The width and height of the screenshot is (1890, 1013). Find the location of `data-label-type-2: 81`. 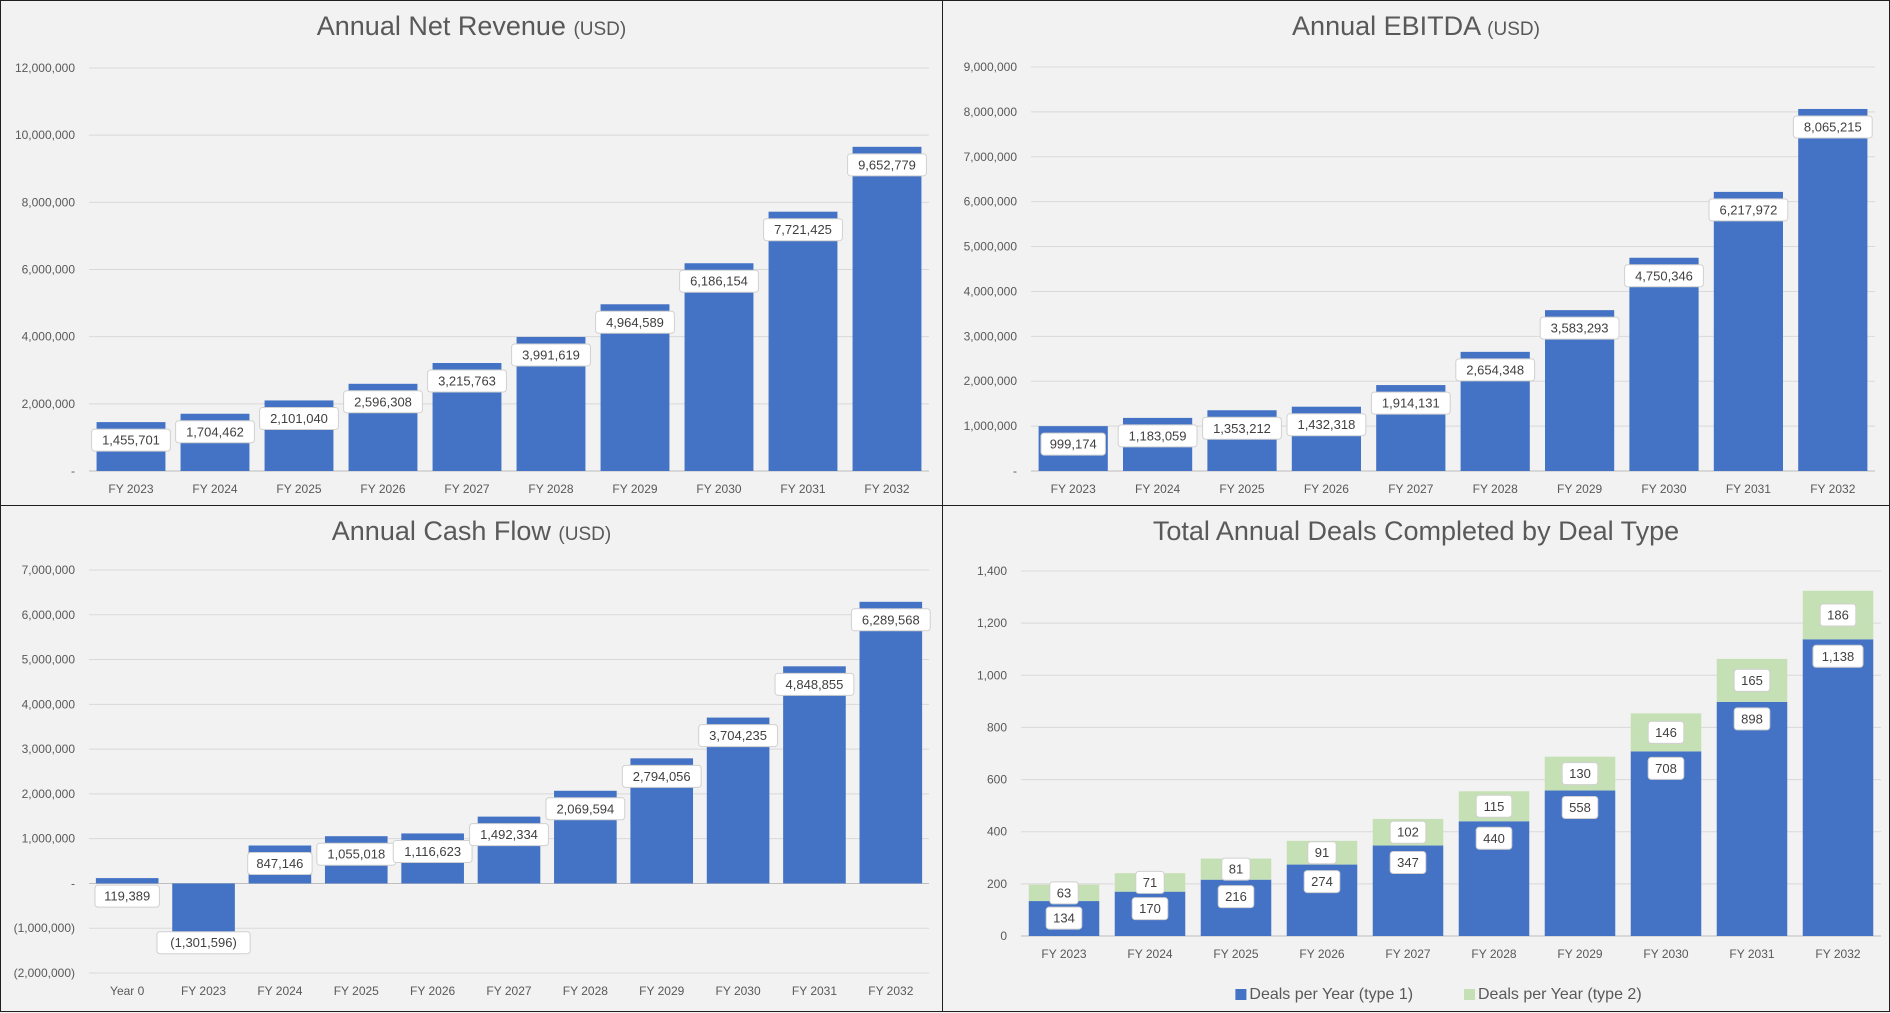

data-label-type-2: 81 is located at coordinates (1236, 869).